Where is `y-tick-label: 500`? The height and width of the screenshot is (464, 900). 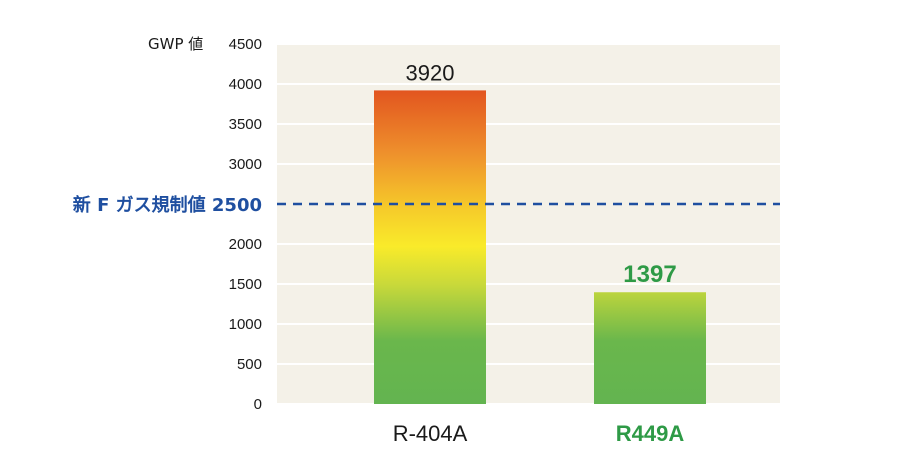 y-tick-label: 500 is located at coordinates (249, 364).